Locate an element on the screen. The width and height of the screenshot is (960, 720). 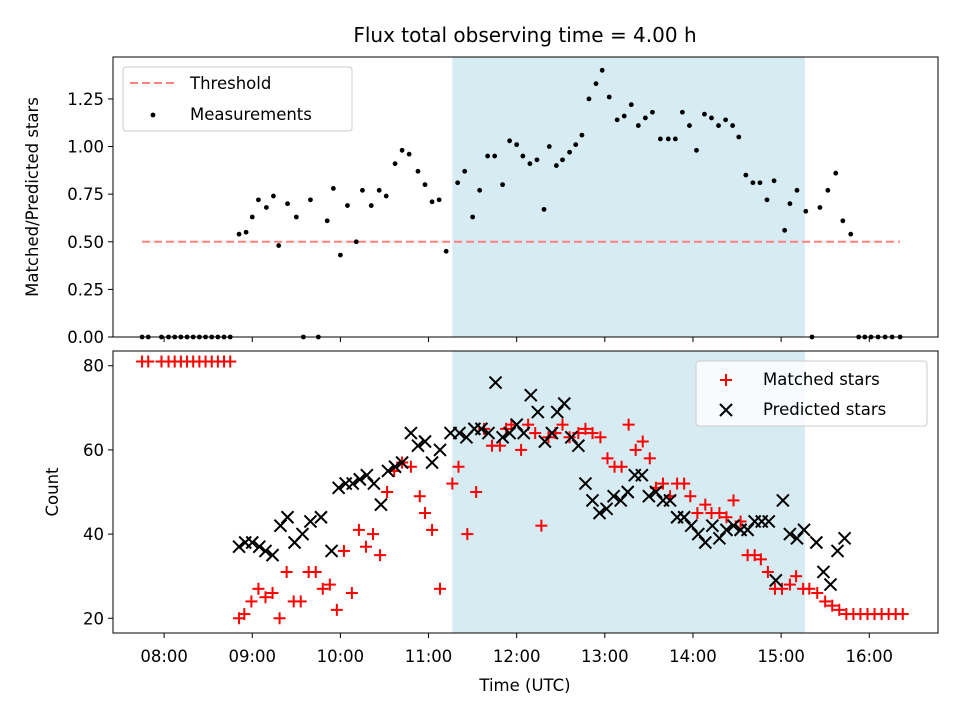
bottom-y-axis-label: Count is located at coordinates (52, 492).